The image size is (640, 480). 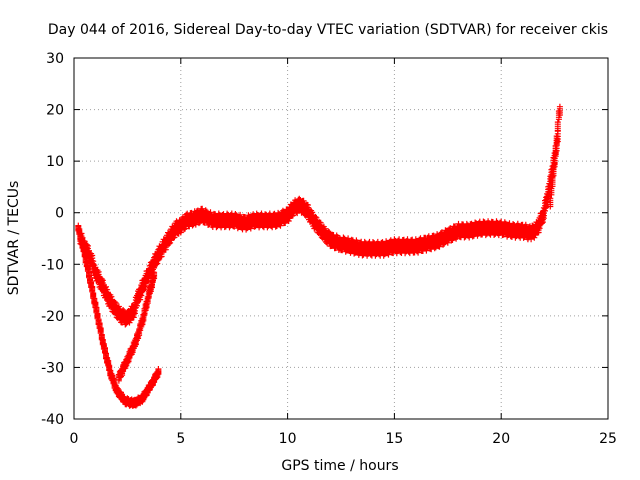 I want to click on x-tick-label: 15, so click(x=394, y=439).